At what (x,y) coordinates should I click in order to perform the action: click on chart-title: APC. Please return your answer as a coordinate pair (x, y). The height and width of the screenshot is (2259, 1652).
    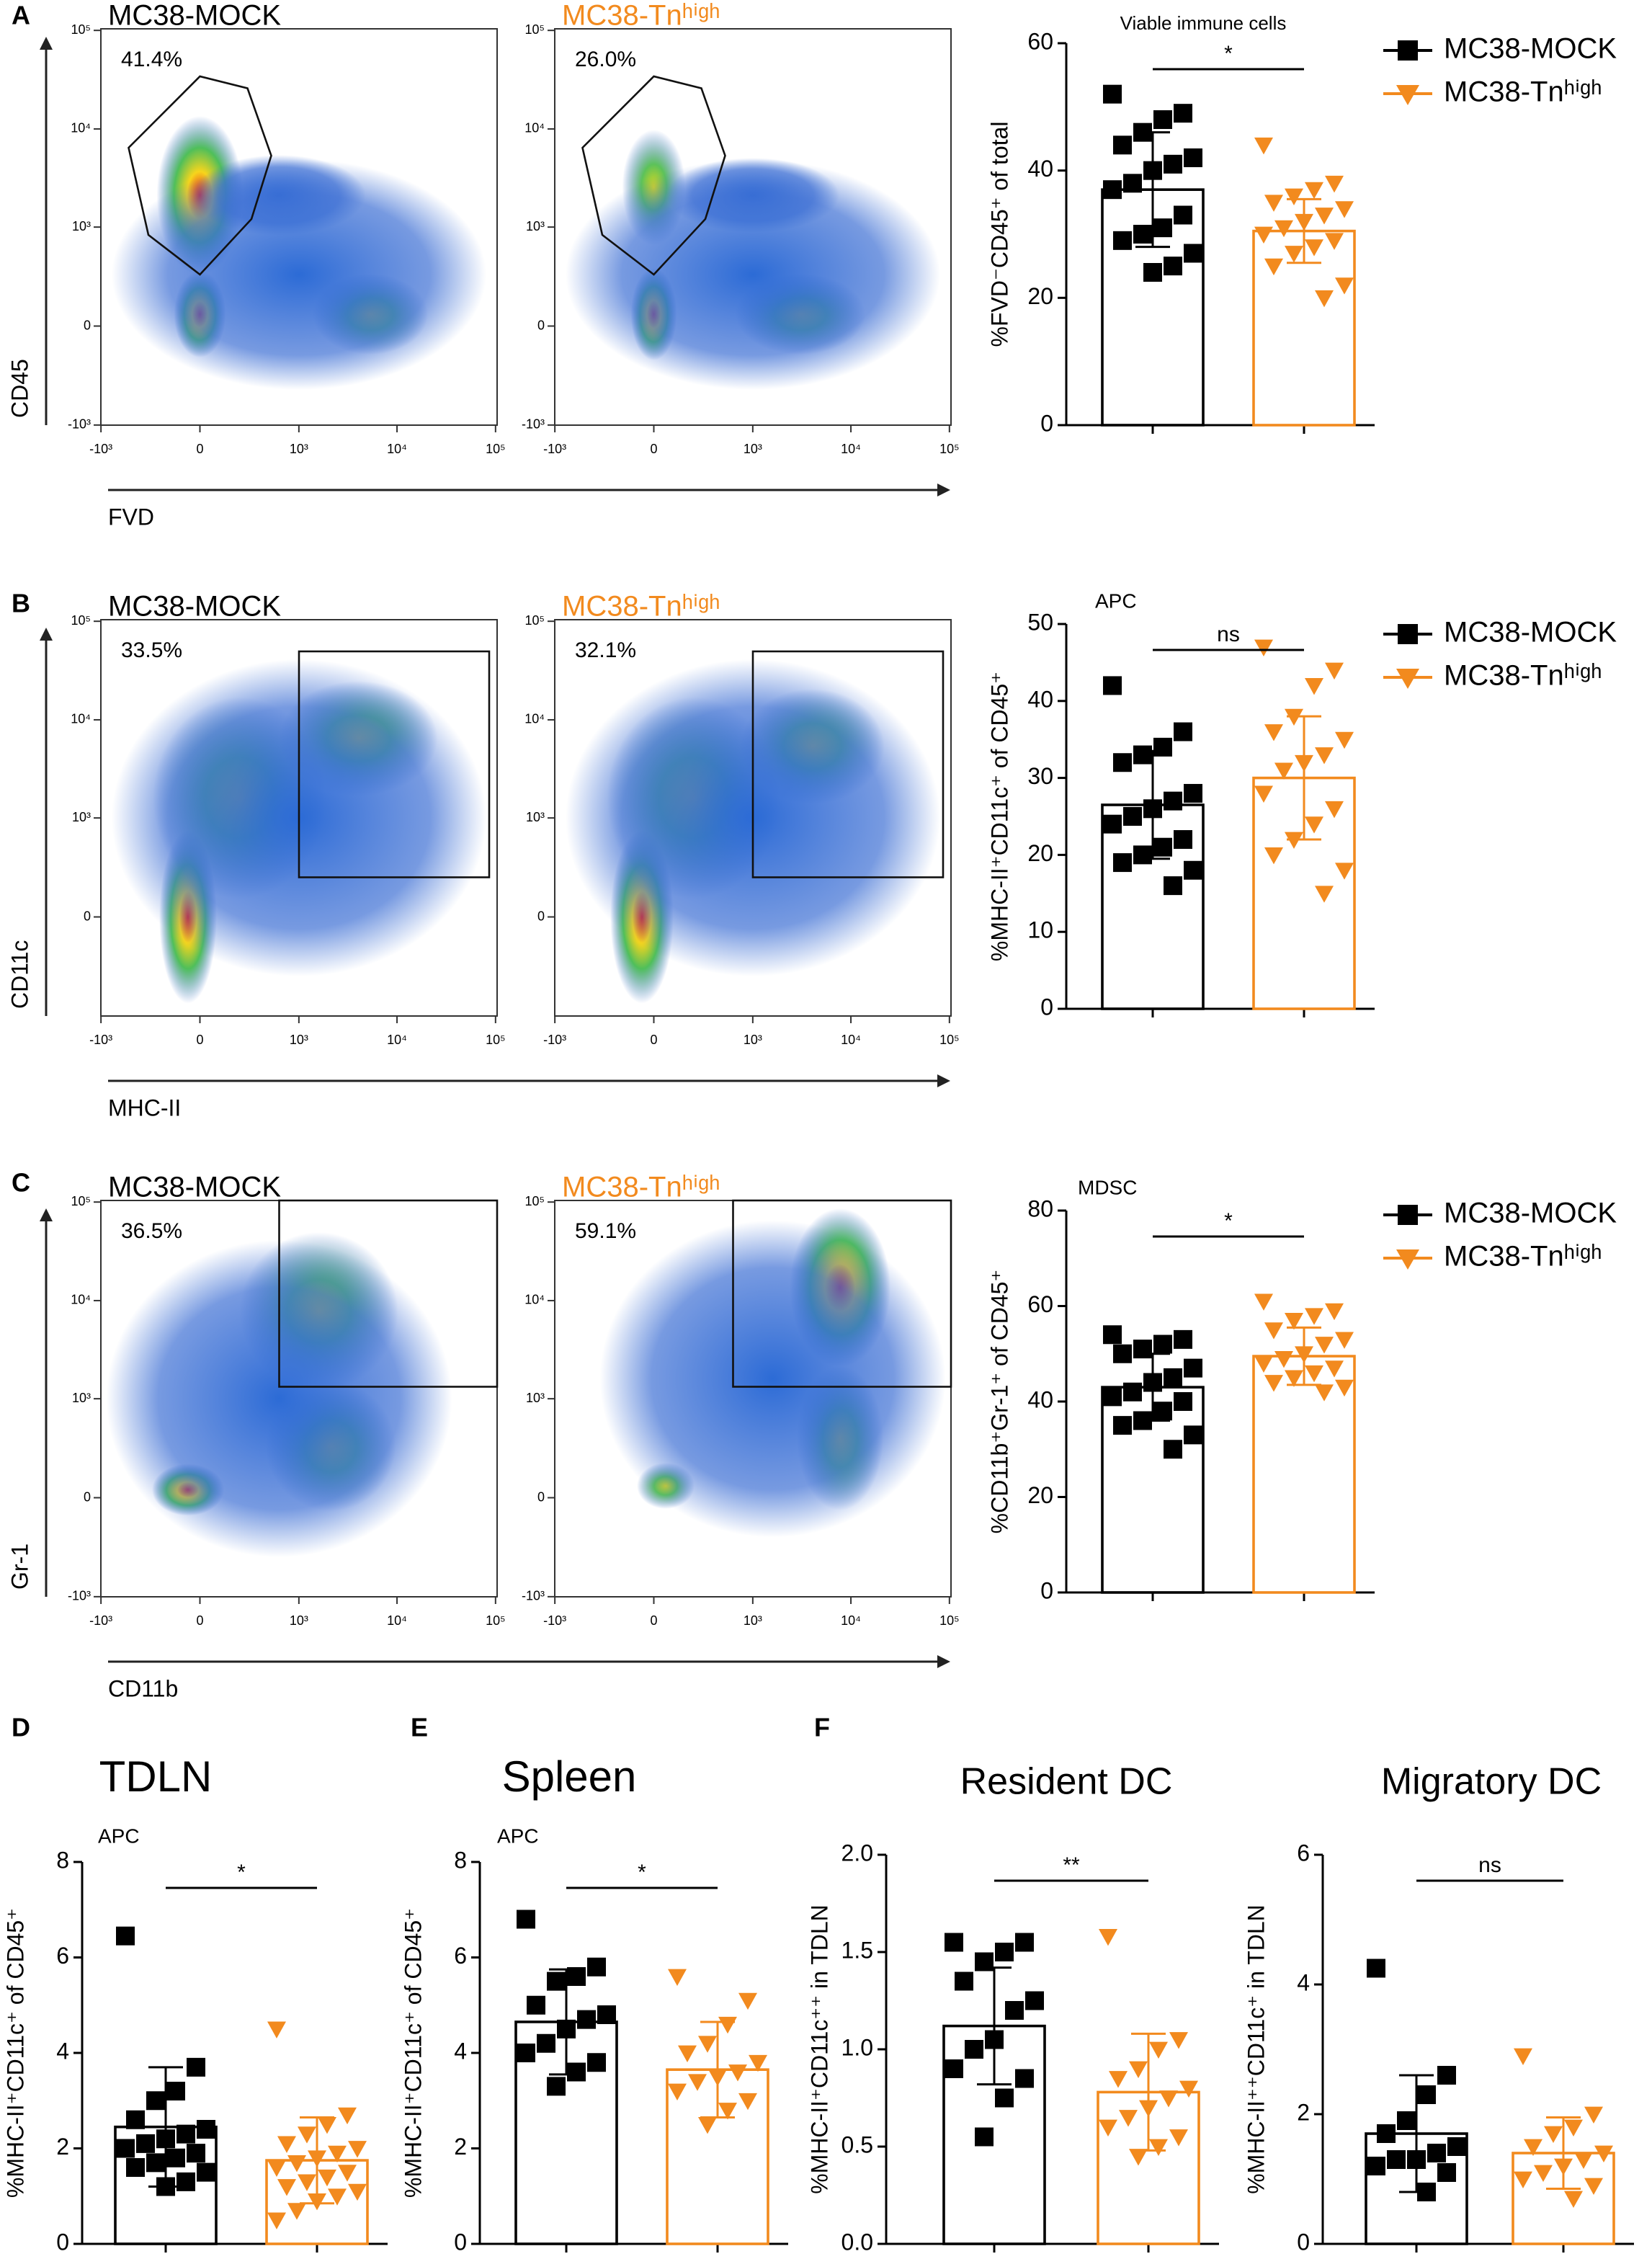
    Looking at the image, I should click on (1116, 600).